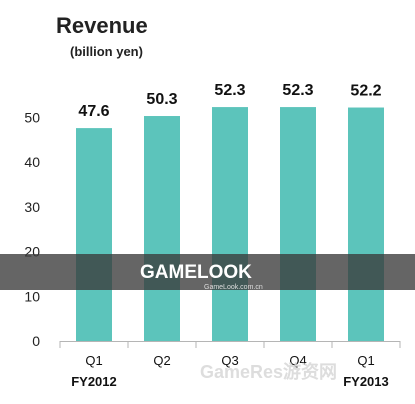  I want to click on watermark-banner: GAMELOOK GameLook.com.cn, so click(207, 272).